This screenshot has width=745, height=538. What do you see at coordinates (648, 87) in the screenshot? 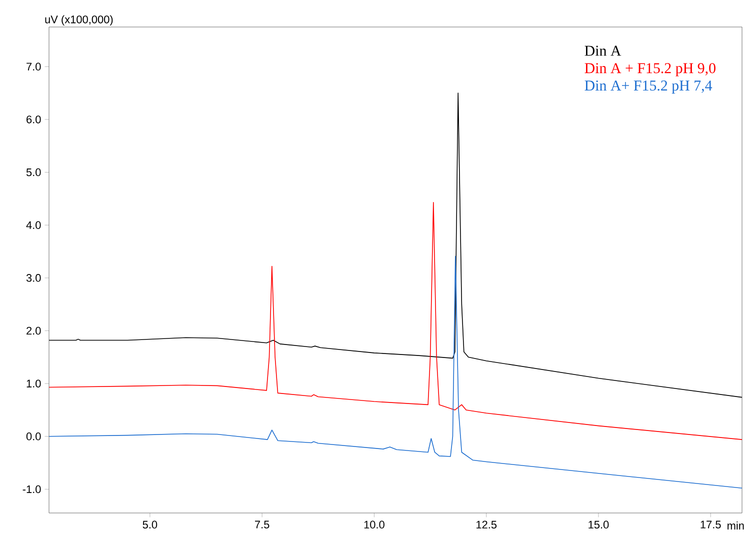
I see `text: Din A+ F15.2 pH 7,4` at bounding box center [648, 87].